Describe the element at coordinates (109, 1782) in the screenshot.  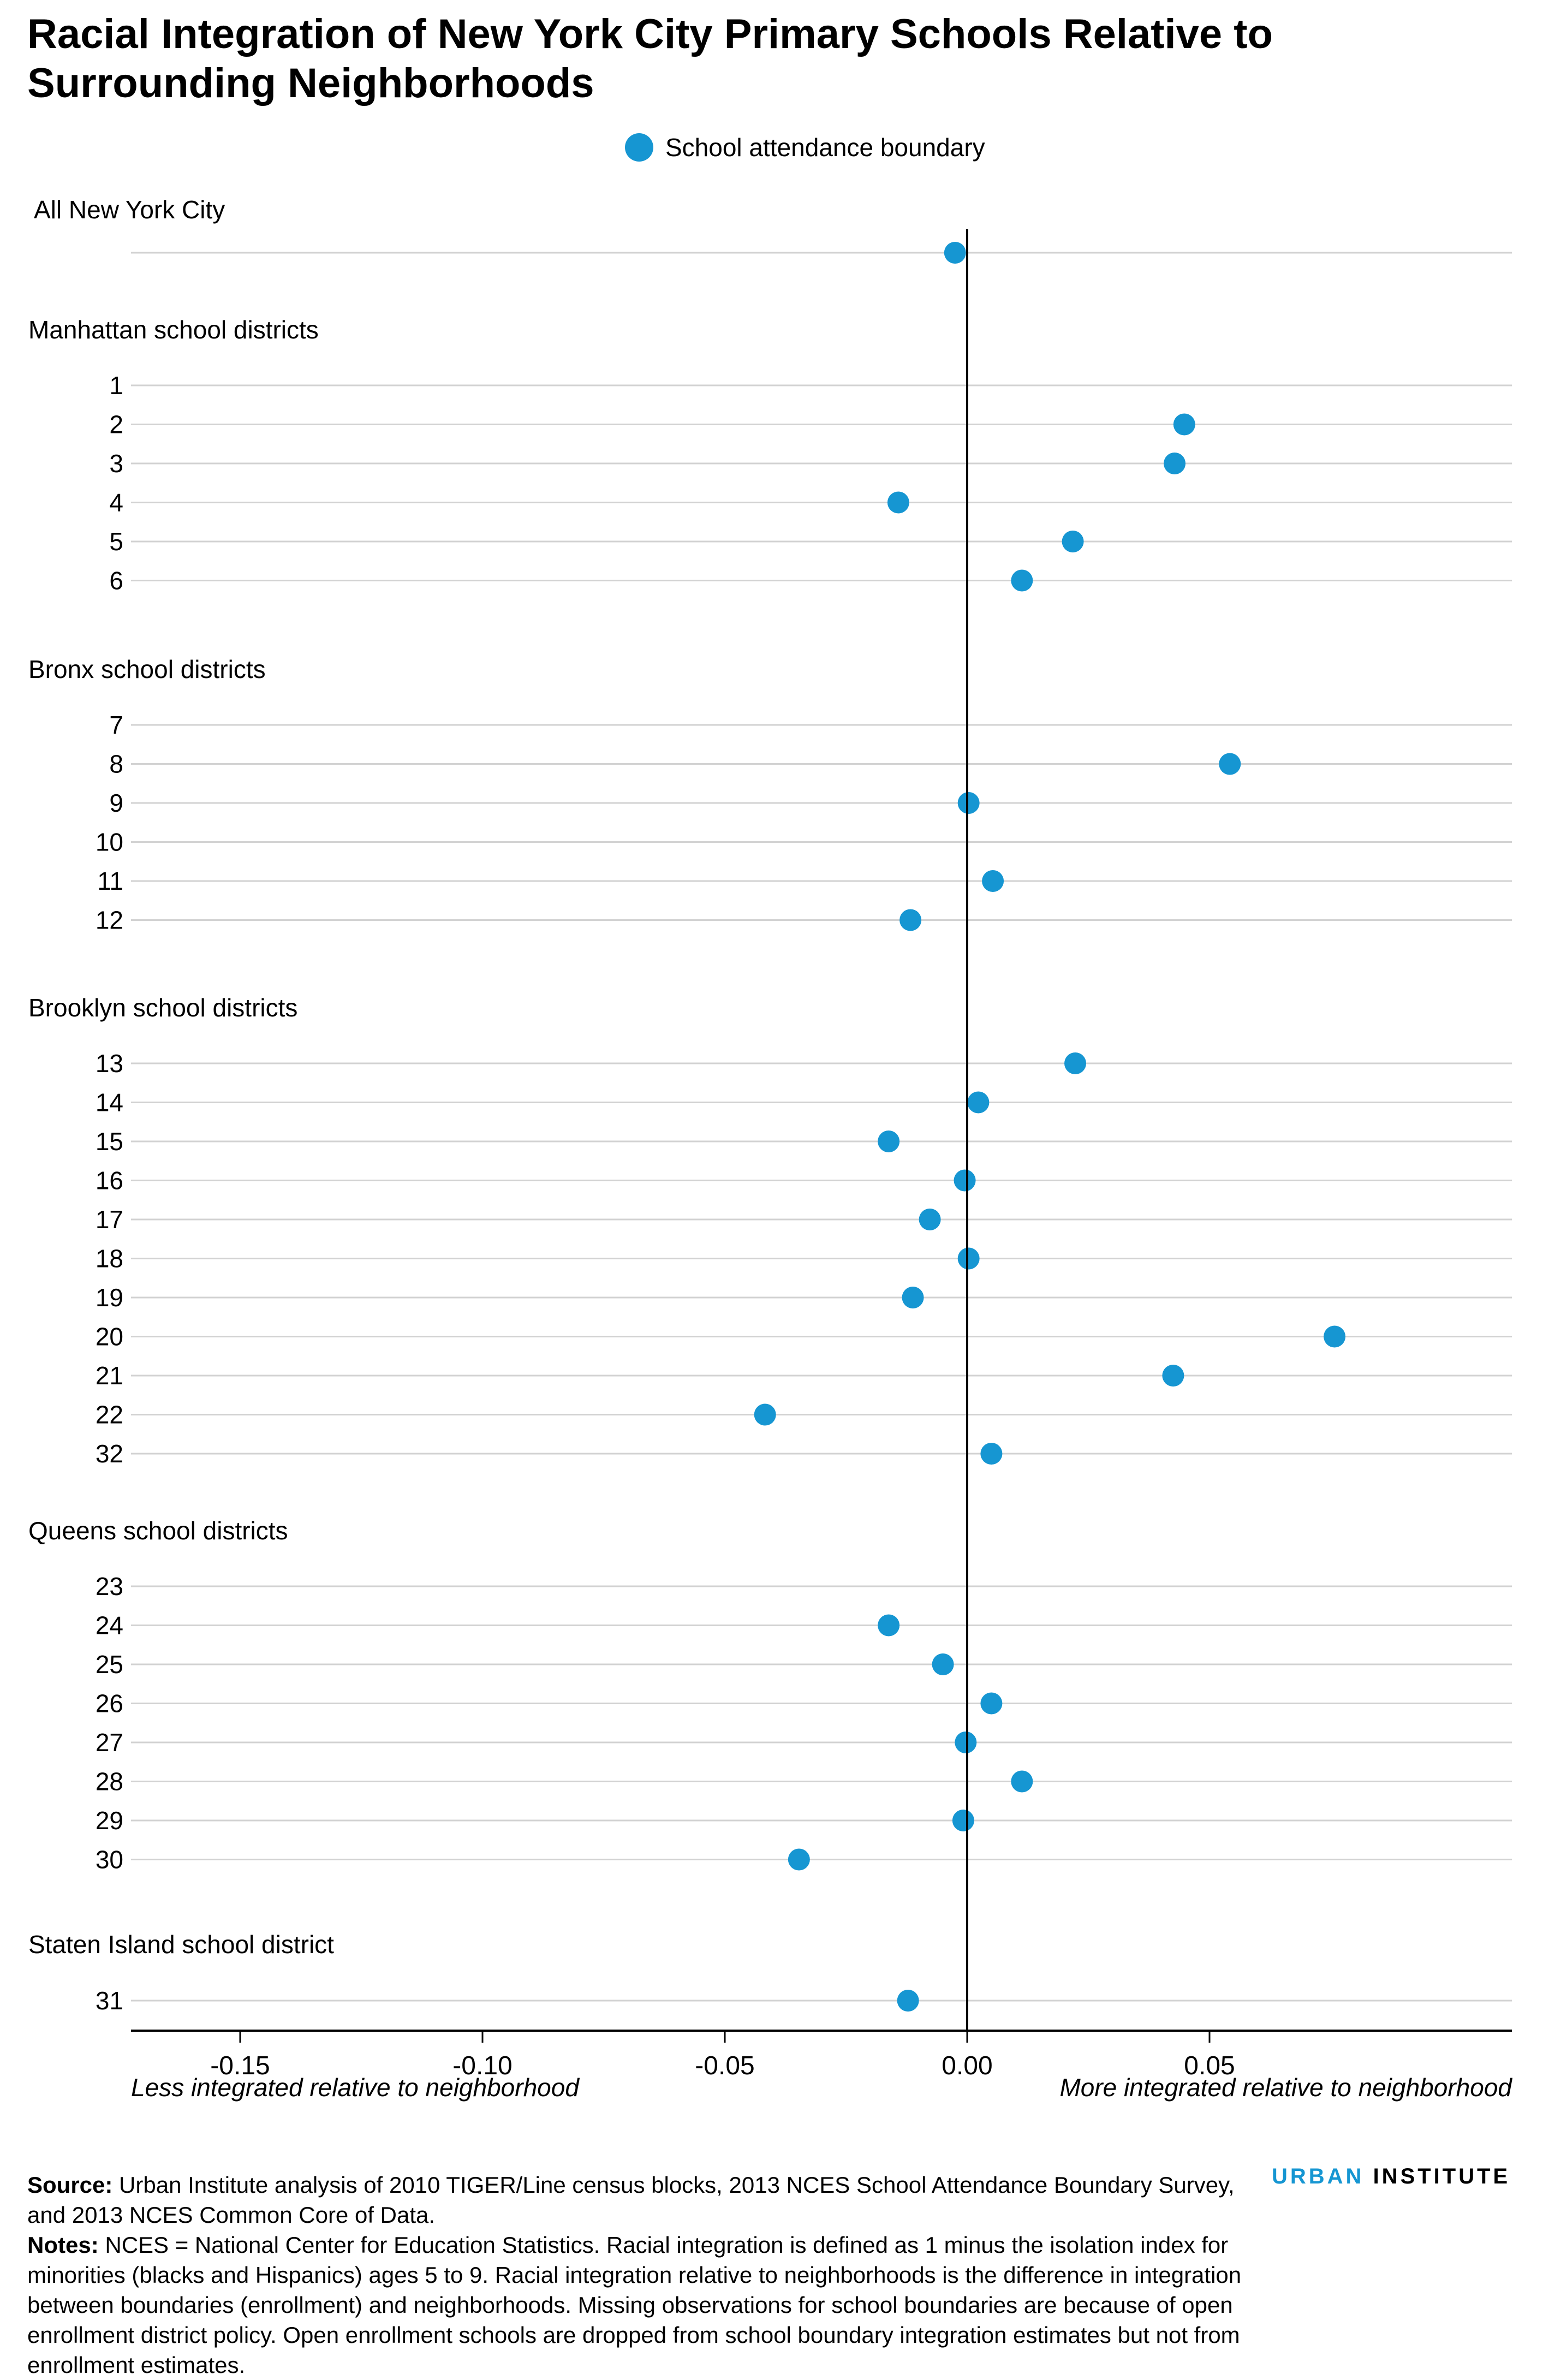
I see `row-label: 28` at that location.